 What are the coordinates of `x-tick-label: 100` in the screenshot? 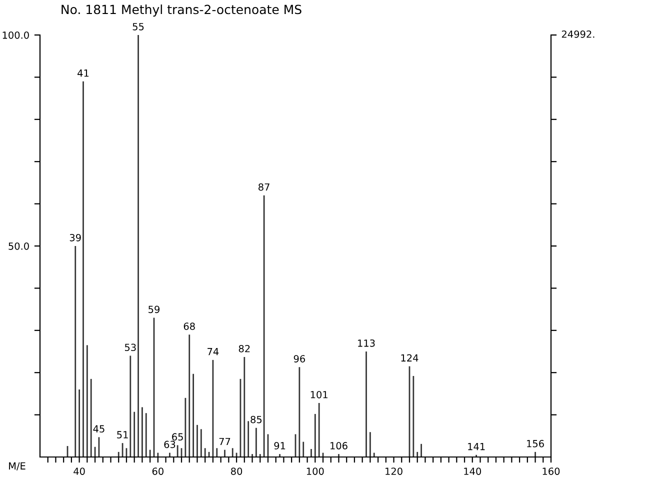 It's located at (315, 471).